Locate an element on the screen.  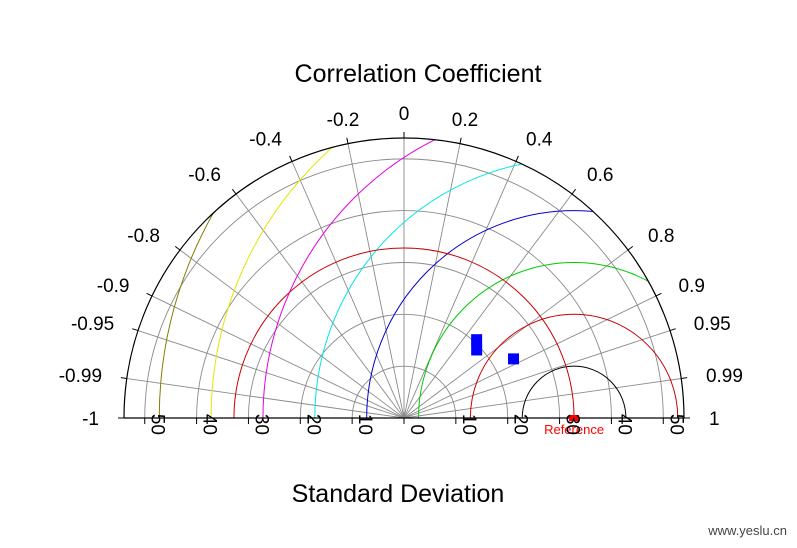
correlation-tick-label: -0.95 is located at coordinates (92, 324).